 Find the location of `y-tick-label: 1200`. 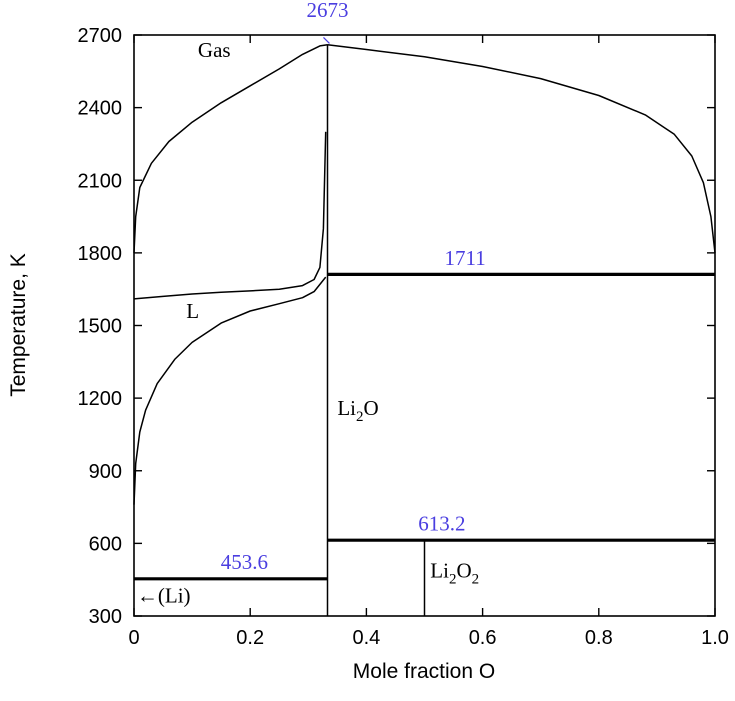

y-tick-label: 1200 is located at coordinates (100, 399).